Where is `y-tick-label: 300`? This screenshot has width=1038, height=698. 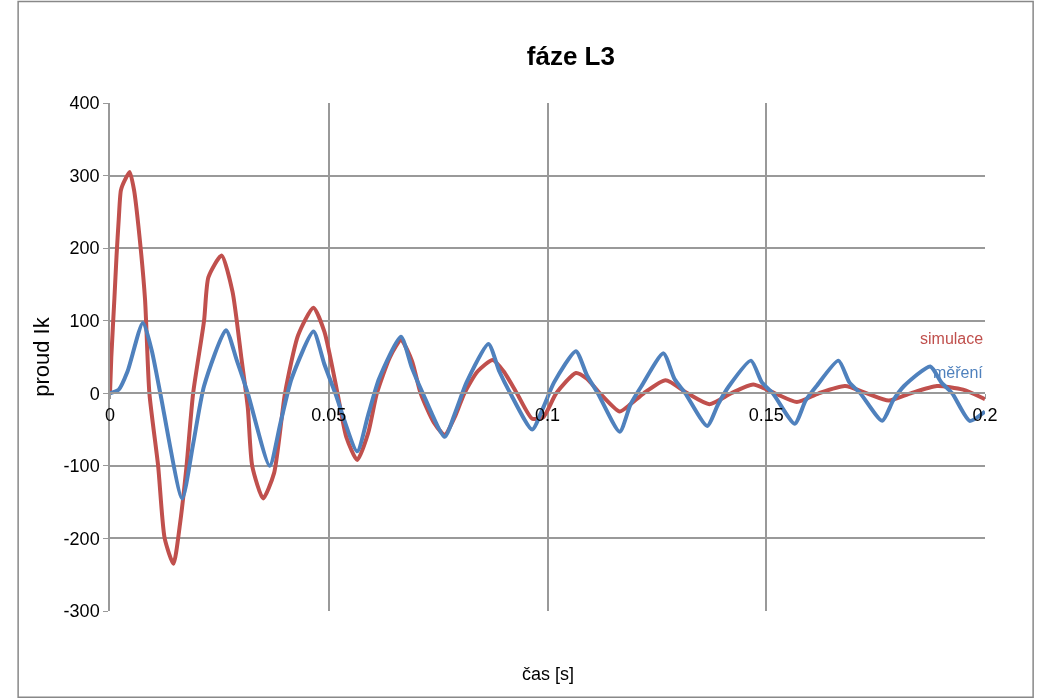 y-tick-label: 300 is located at coordinates (84, 175).